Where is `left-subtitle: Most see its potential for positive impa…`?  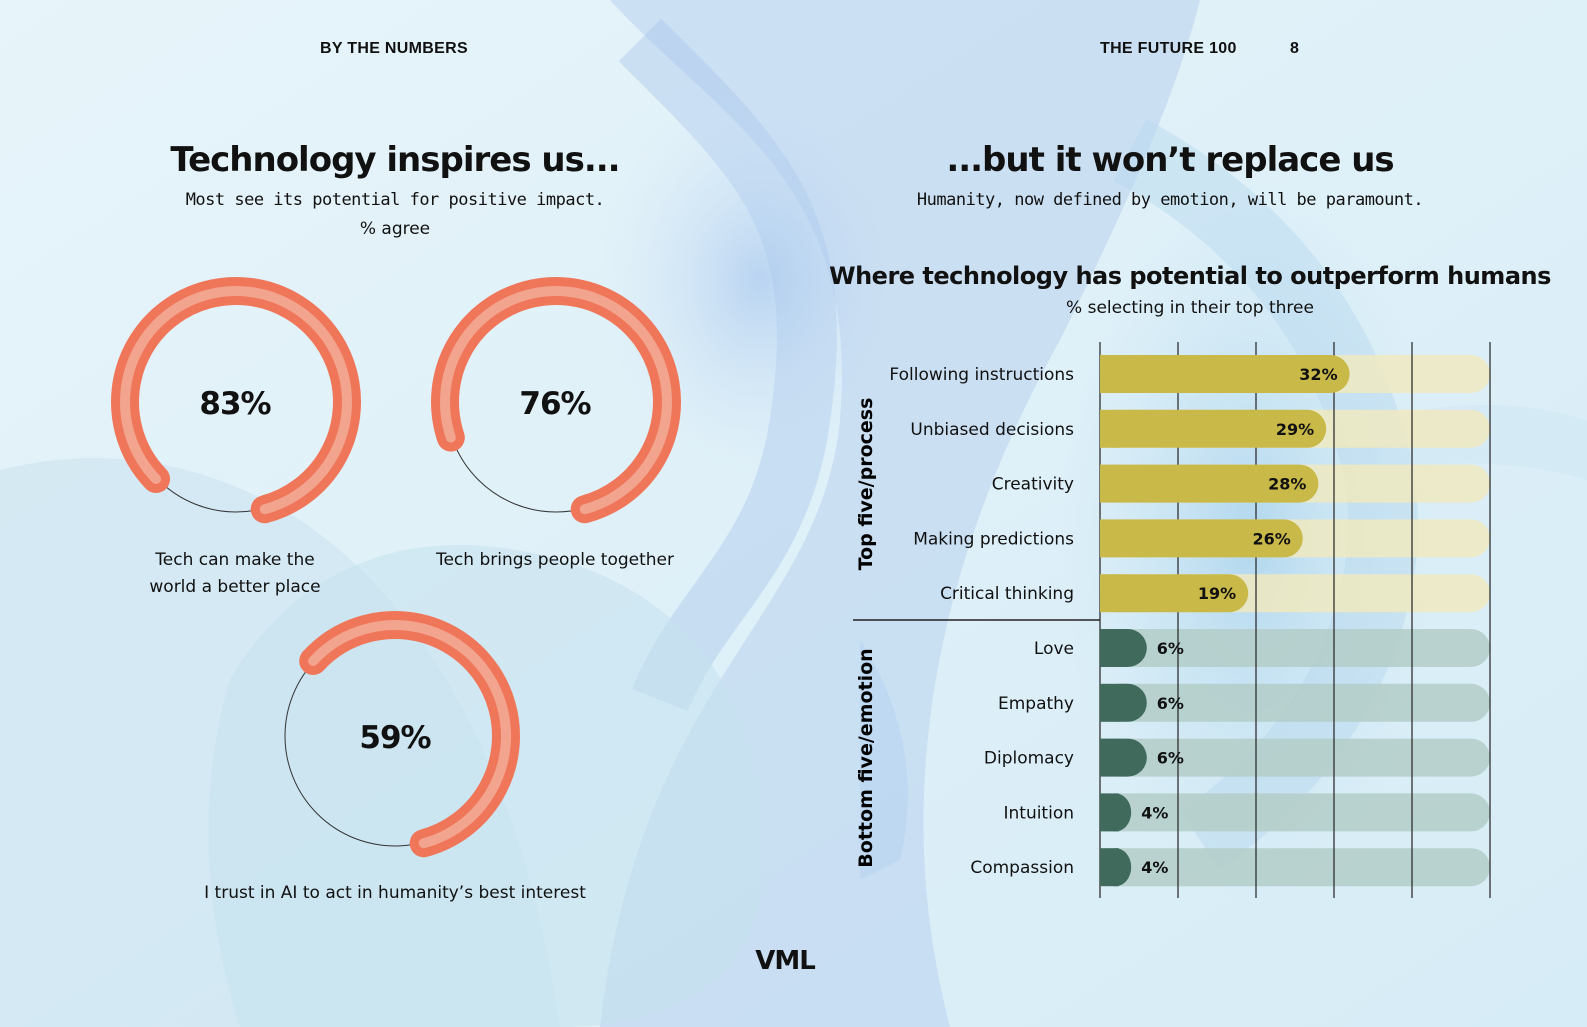 left-subtitle: Most see its potential for positive impa… is located at coordinates (395, 200).